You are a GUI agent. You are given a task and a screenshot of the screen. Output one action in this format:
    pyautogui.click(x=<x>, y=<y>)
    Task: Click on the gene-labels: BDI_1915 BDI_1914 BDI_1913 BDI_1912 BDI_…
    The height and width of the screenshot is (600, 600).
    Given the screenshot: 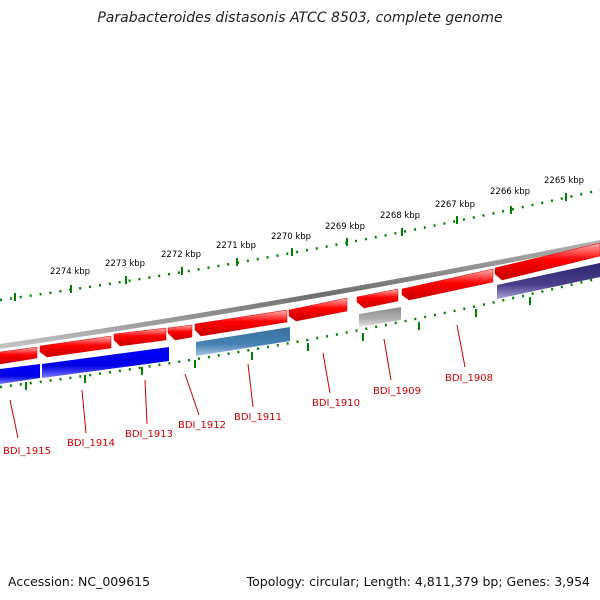 What is the action you would take?
    pyautogui.click(x=248, y=415)
    